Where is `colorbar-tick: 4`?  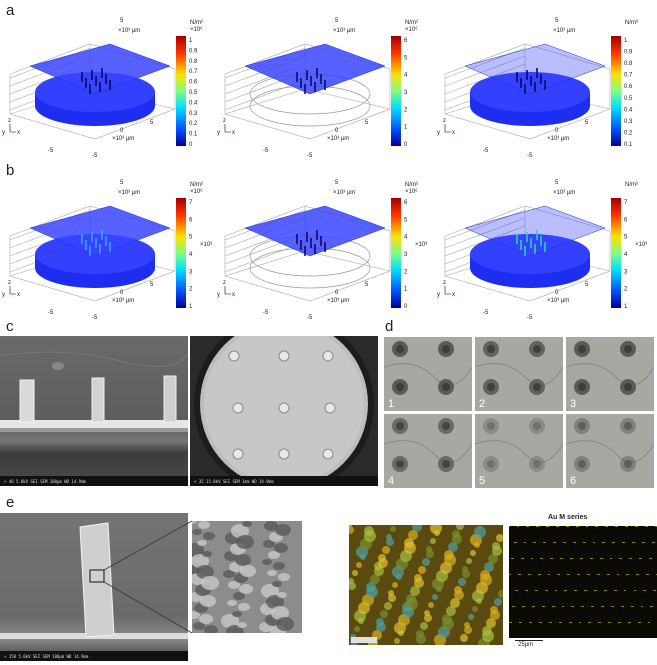 colorbar-tick: 4 is located at coordinates (191, 255).